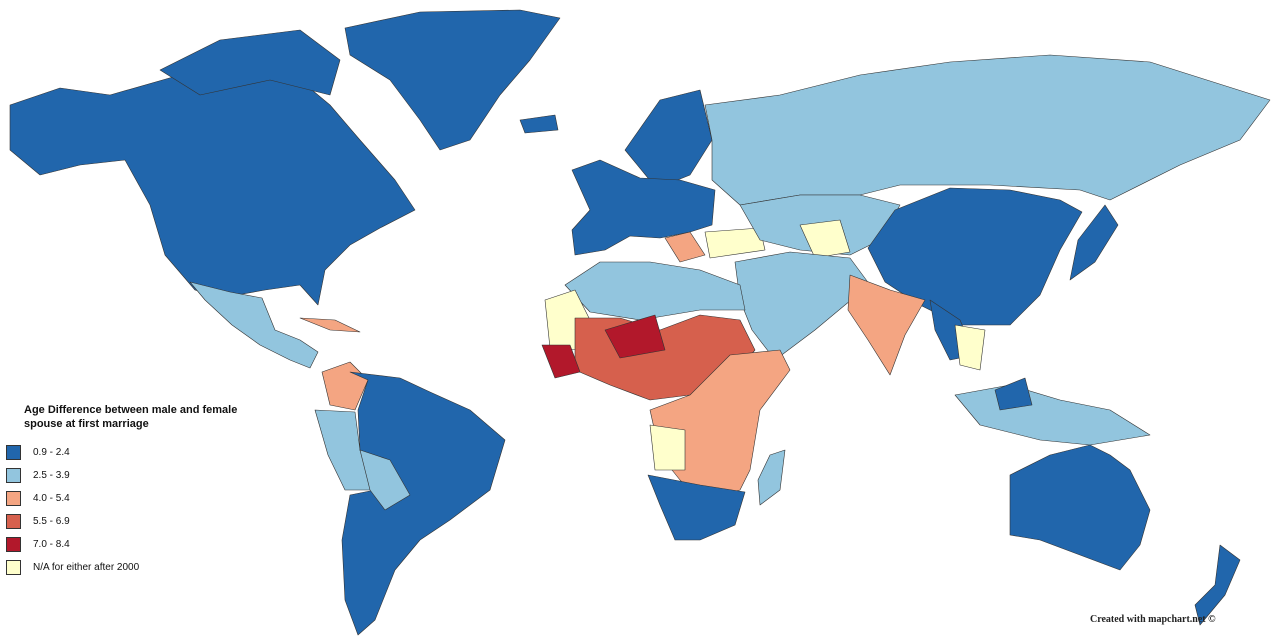 The height and width of the screenshot is (640, 1280). What do you see at coordinates (51, 498) in the screenshot?
I see `legend-label: 4.0 - 5.4` at bounding box center [51, 498].